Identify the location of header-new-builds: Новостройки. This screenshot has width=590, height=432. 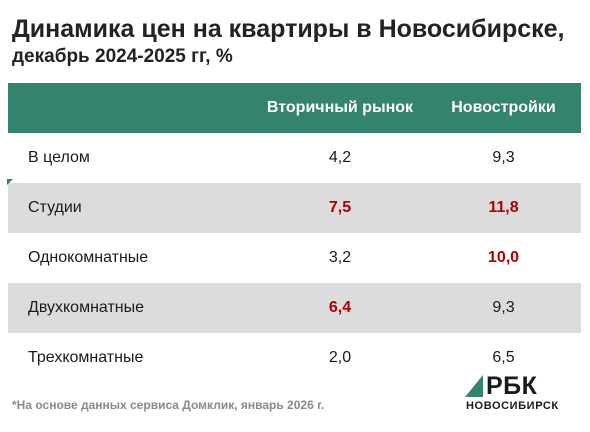
(503, 108).